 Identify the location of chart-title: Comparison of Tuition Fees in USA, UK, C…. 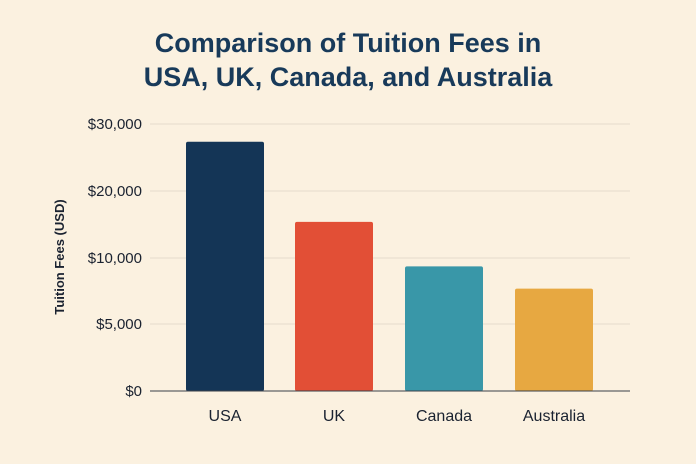
(348, 60).